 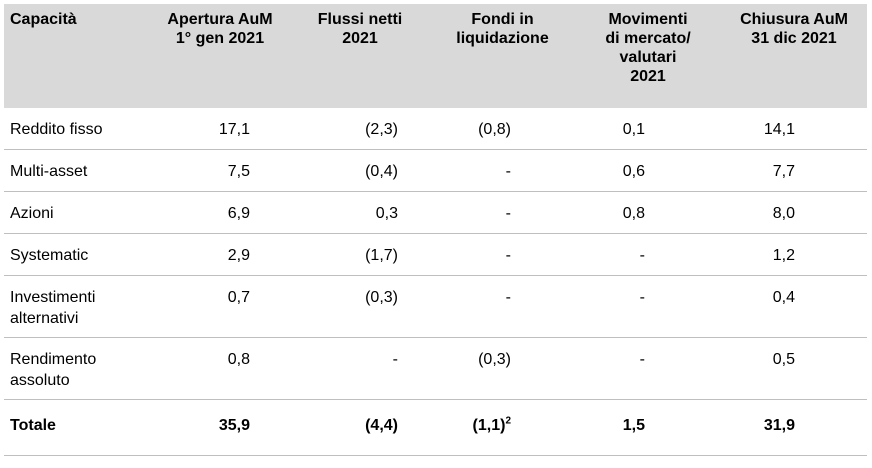 What do you see at coordinates (220, 129) in the screenshot?
I see `cell-apertura: 17,1` at bounding box center [220, 129].